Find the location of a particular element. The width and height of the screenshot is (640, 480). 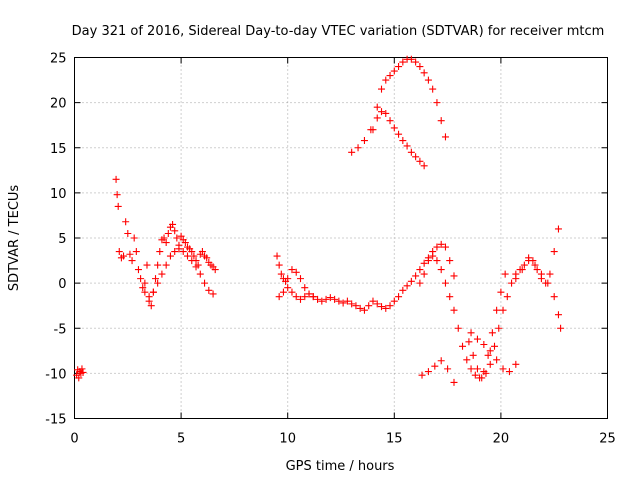

series-arc3 is located at coordinates (179, 275).